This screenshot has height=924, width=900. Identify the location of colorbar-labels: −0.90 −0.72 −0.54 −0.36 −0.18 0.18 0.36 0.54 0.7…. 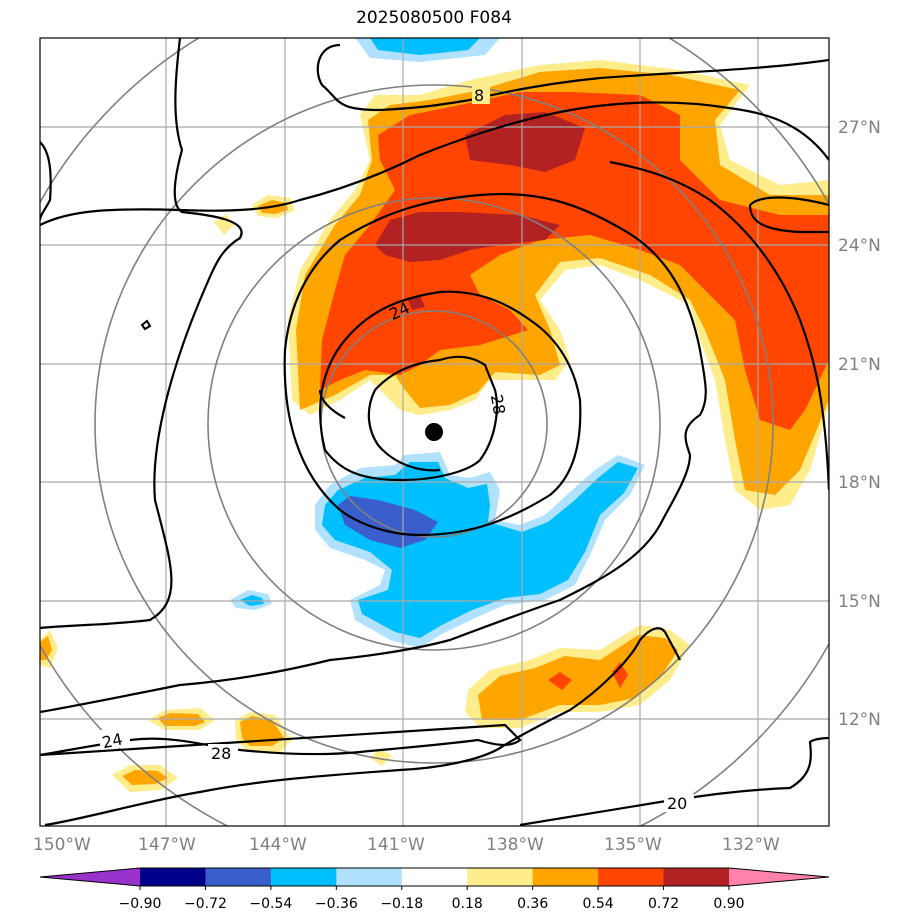
(432, 899).